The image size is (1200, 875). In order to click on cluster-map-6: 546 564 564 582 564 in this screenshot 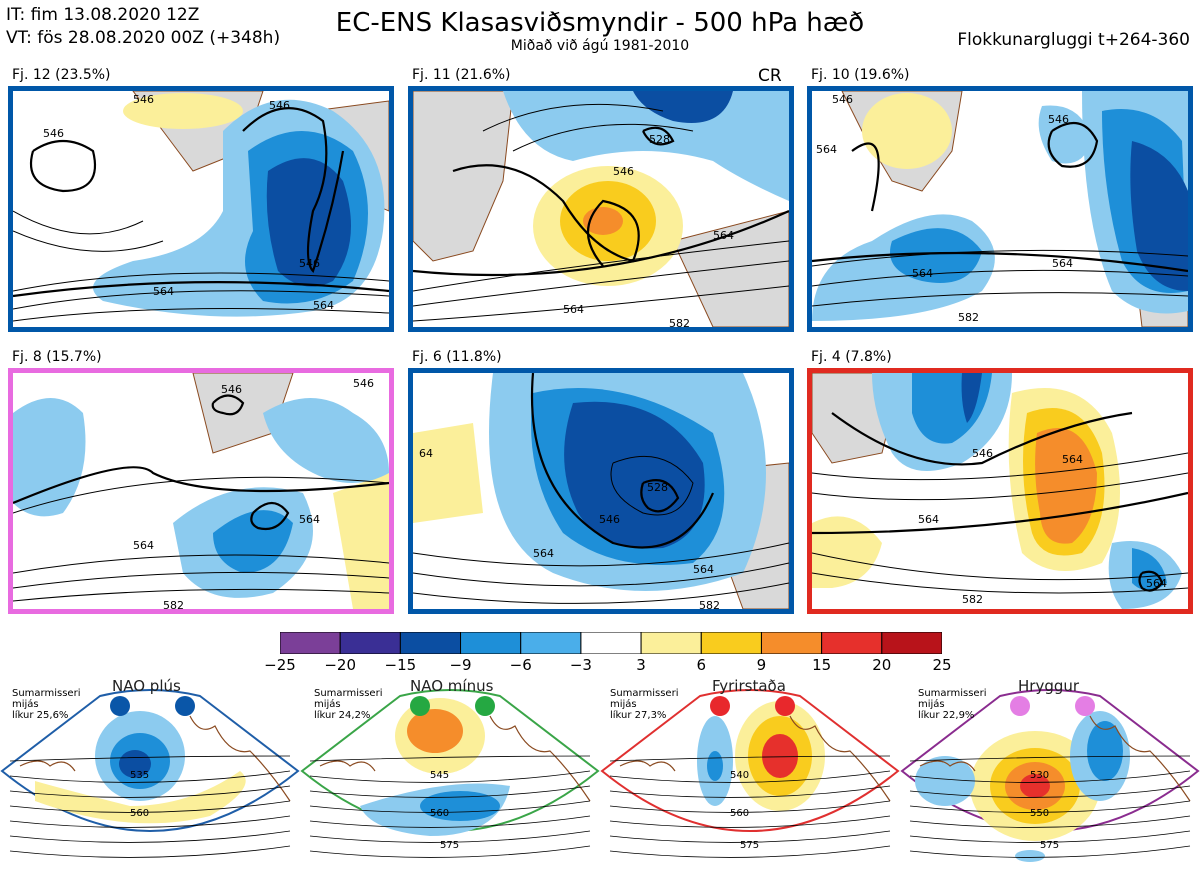, I will do `click(1000, 491)`.